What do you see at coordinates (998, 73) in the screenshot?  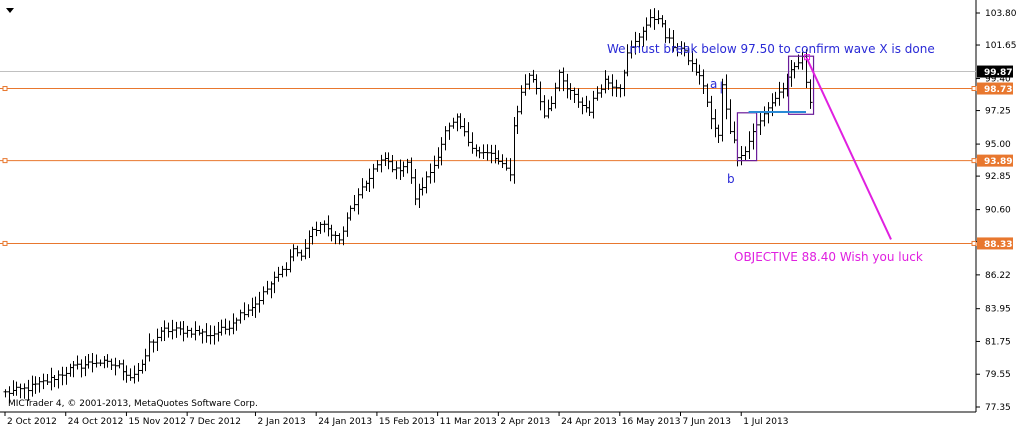 I see `level-label: 99.87` at bounding box center [998, 73].